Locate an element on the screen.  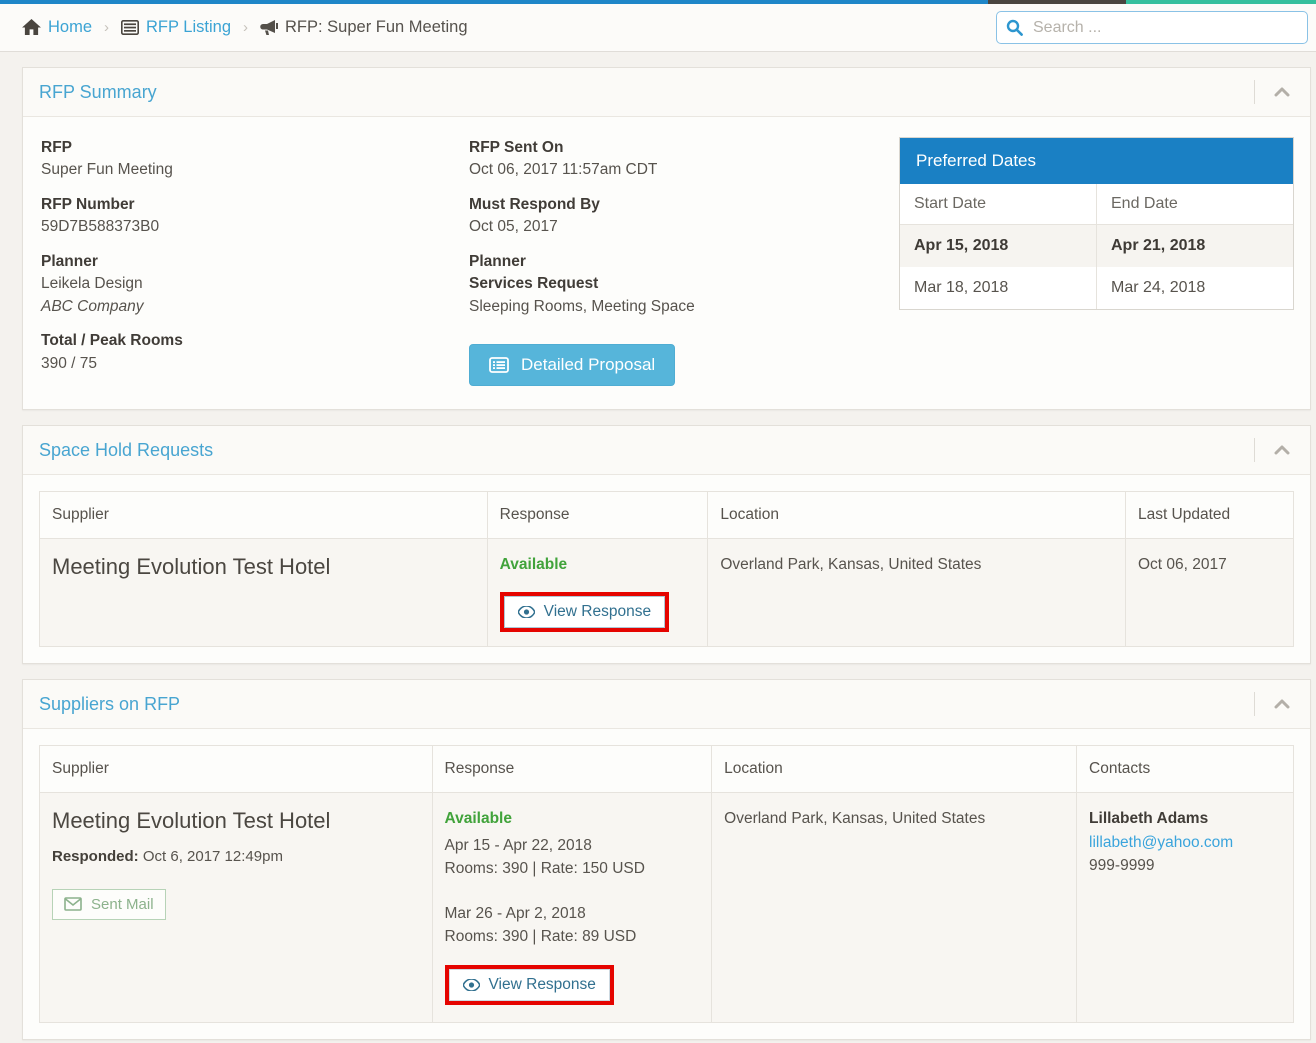
envelope-icon is located at coordinates (73, 904).